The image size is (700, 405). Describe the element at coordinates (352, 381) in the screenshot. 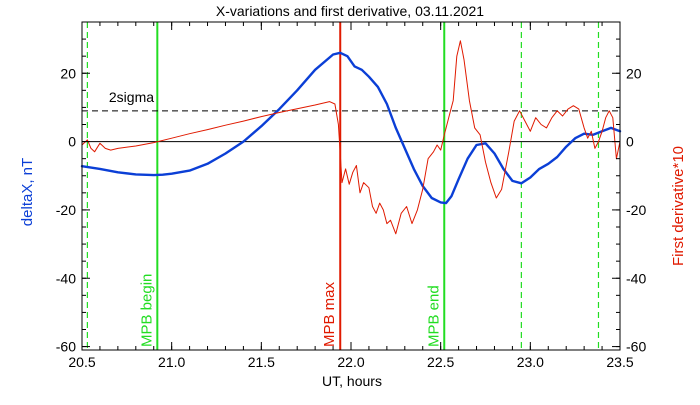

I see `x-axis-label: UT, hours` at that location.